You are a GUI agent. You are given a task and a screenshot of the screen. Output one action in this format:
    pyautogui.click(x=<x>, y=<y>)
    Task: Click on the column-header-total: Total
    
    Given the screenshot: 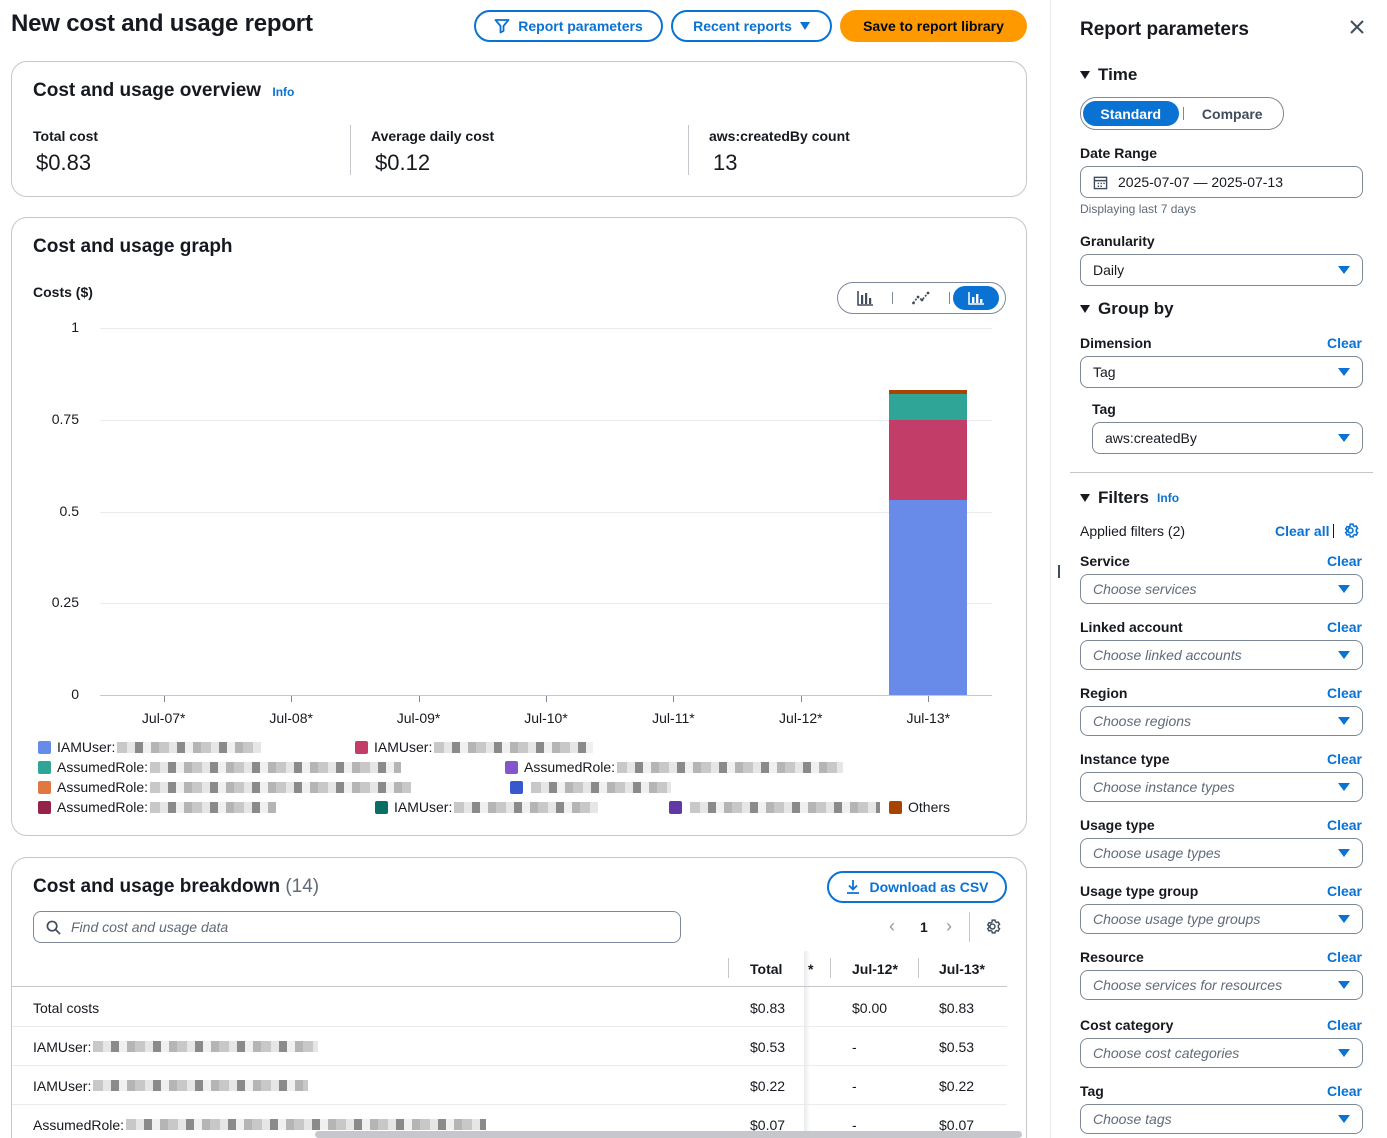 What is the action you would take?
    pyautogui.click(x=766, y=969)
    